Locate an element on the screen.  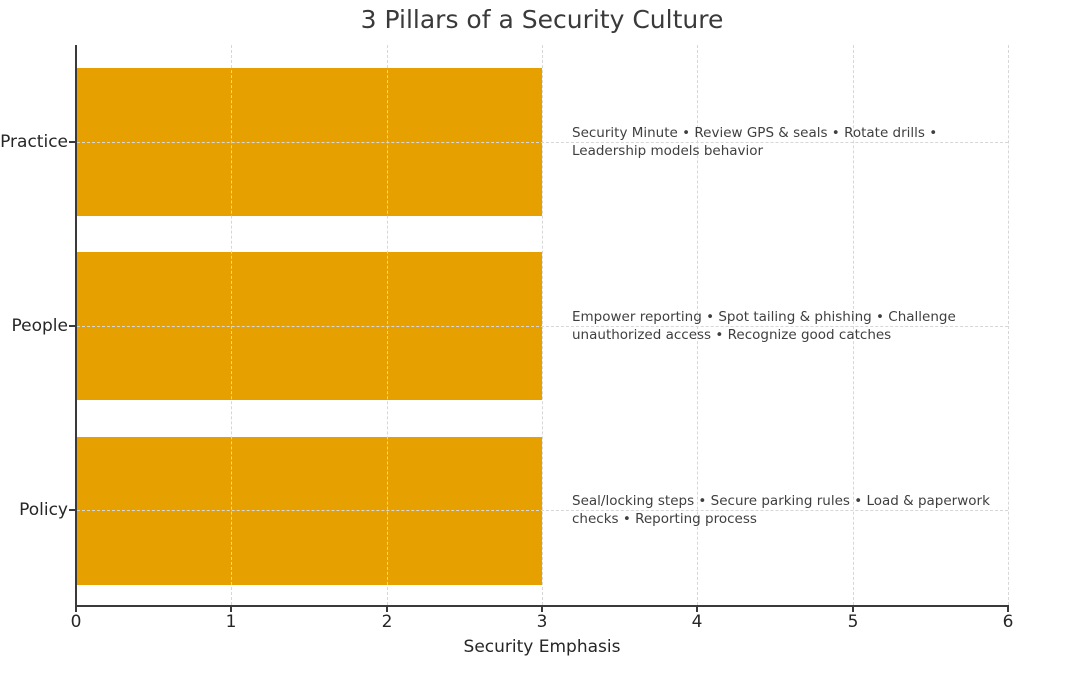
x-tick-label-0: 0 is located at coordinates (76, 622).